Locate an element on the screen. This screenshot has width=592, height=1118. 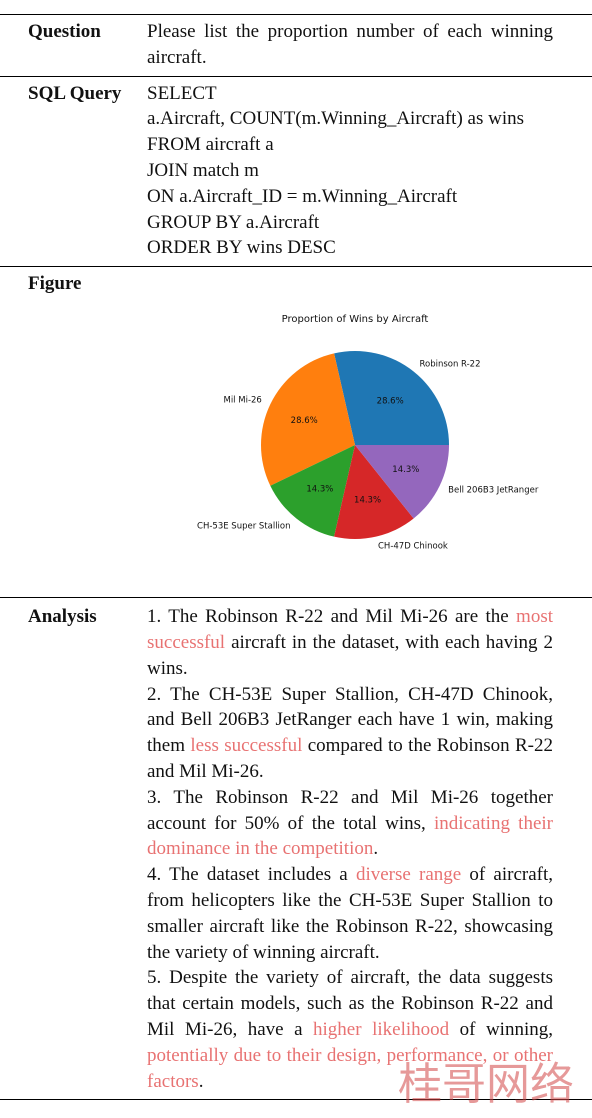
sql-line: JOIN match m is located at coordinates (203, 170).